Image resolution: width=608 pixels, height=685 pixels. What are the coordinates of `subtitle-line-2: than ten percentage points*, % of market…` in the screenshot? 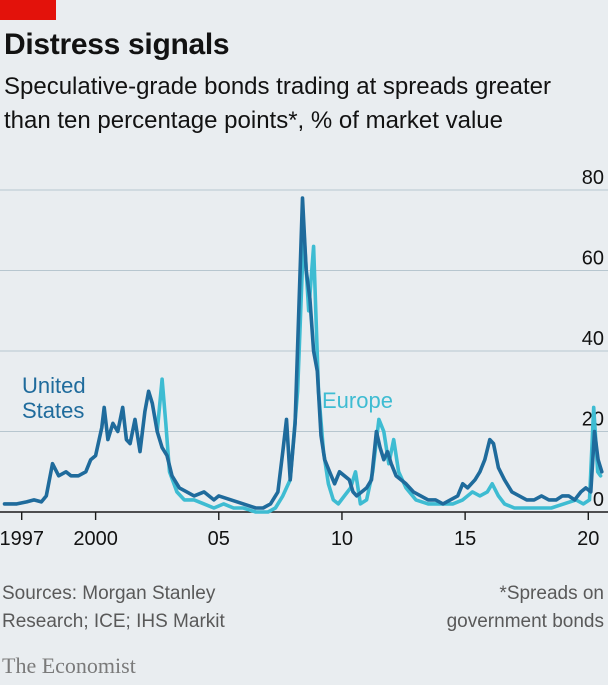 It's located at (253, 120).